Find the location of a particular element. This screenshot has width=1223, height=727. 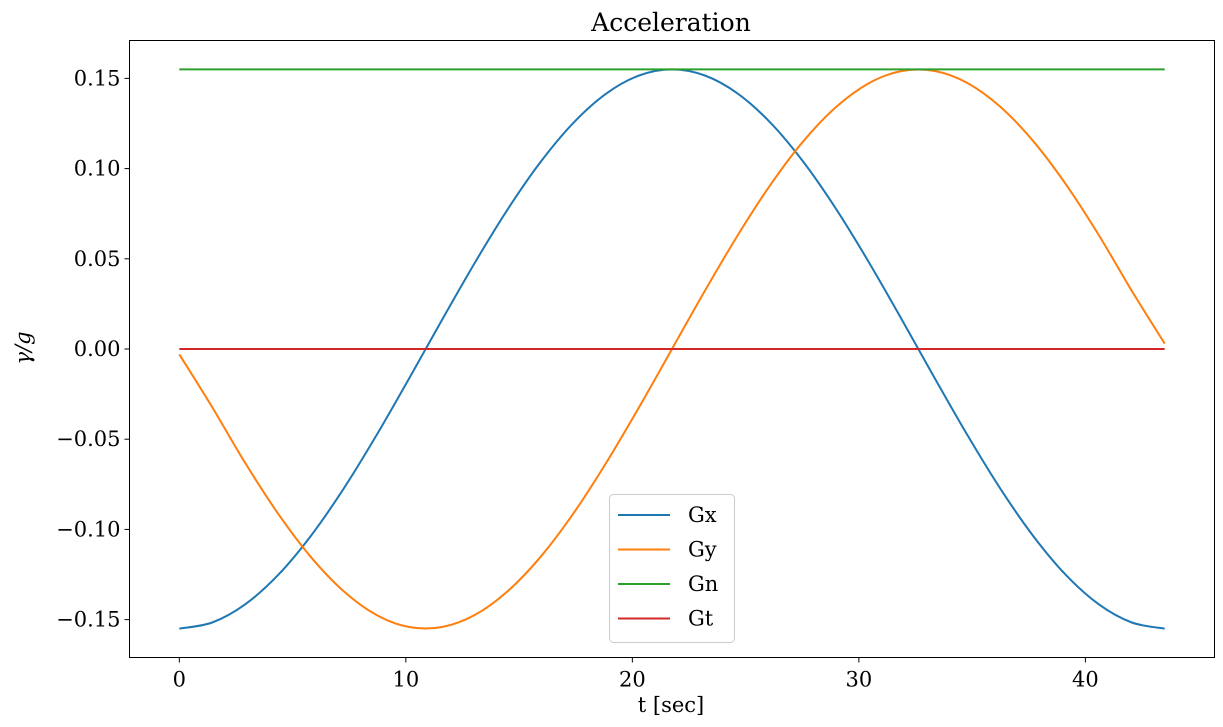

y-tick-label: −0.10 is located at coordinates (88, 529).